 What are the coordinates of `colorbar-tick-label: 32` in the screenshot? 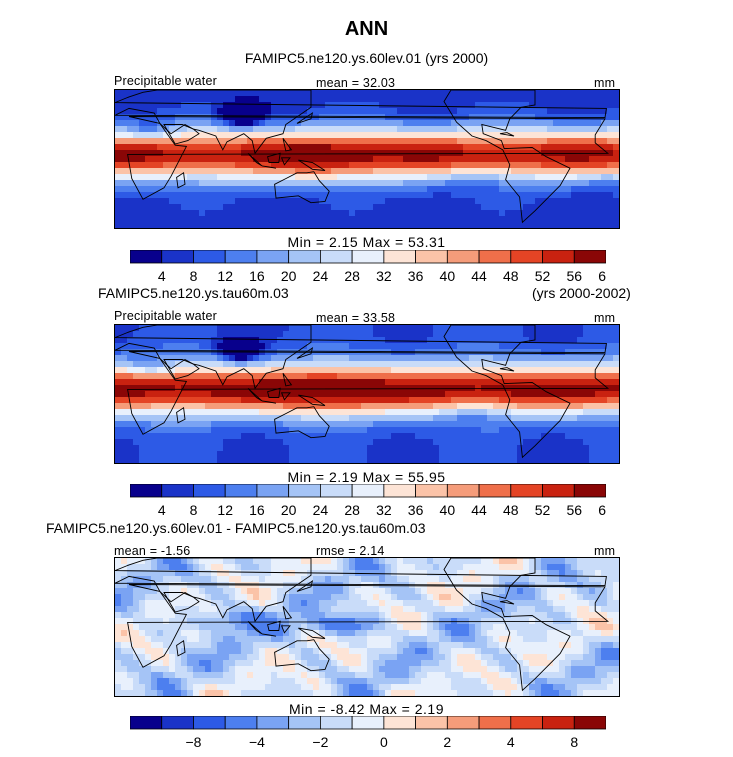 It's located at (384, 510).